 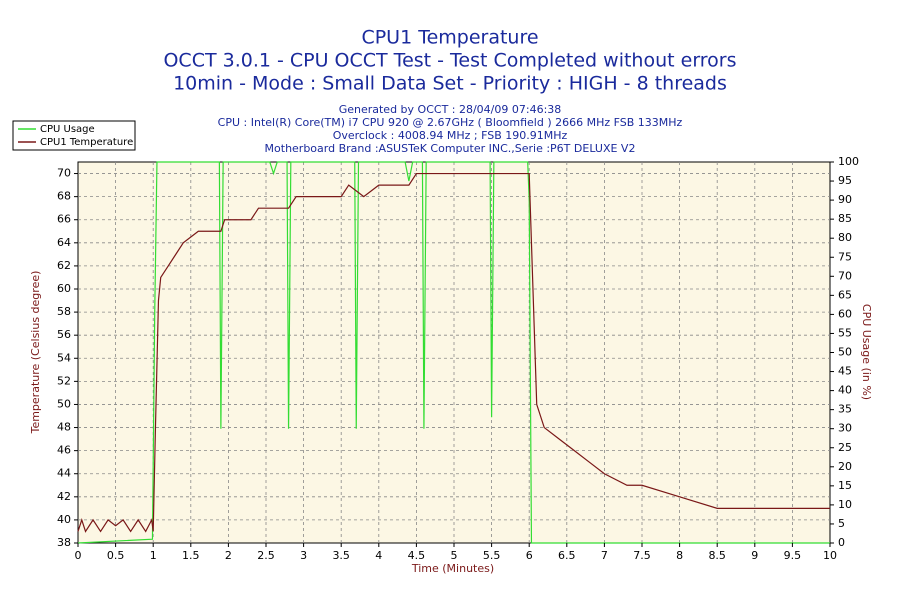 What do you see at coordinates (845, 332) in the screenshot?
I see `y2-tick-label: 55` at bounding box center [845, 332].